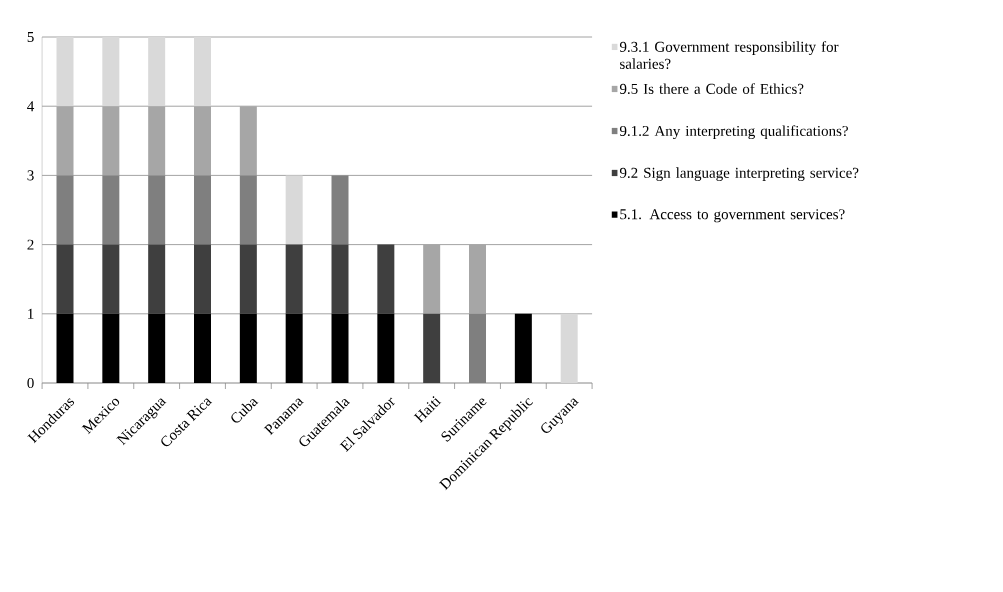 Image resolution: width=1003 pixels, height=592 pixels. I want to click on y-tick-label: 3, so click(30, 175).